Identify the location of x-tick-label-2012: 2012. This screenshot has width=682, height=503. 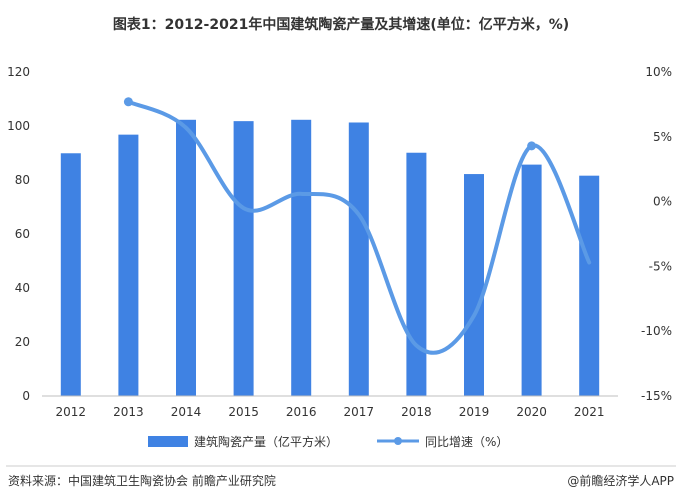
(71, 412).